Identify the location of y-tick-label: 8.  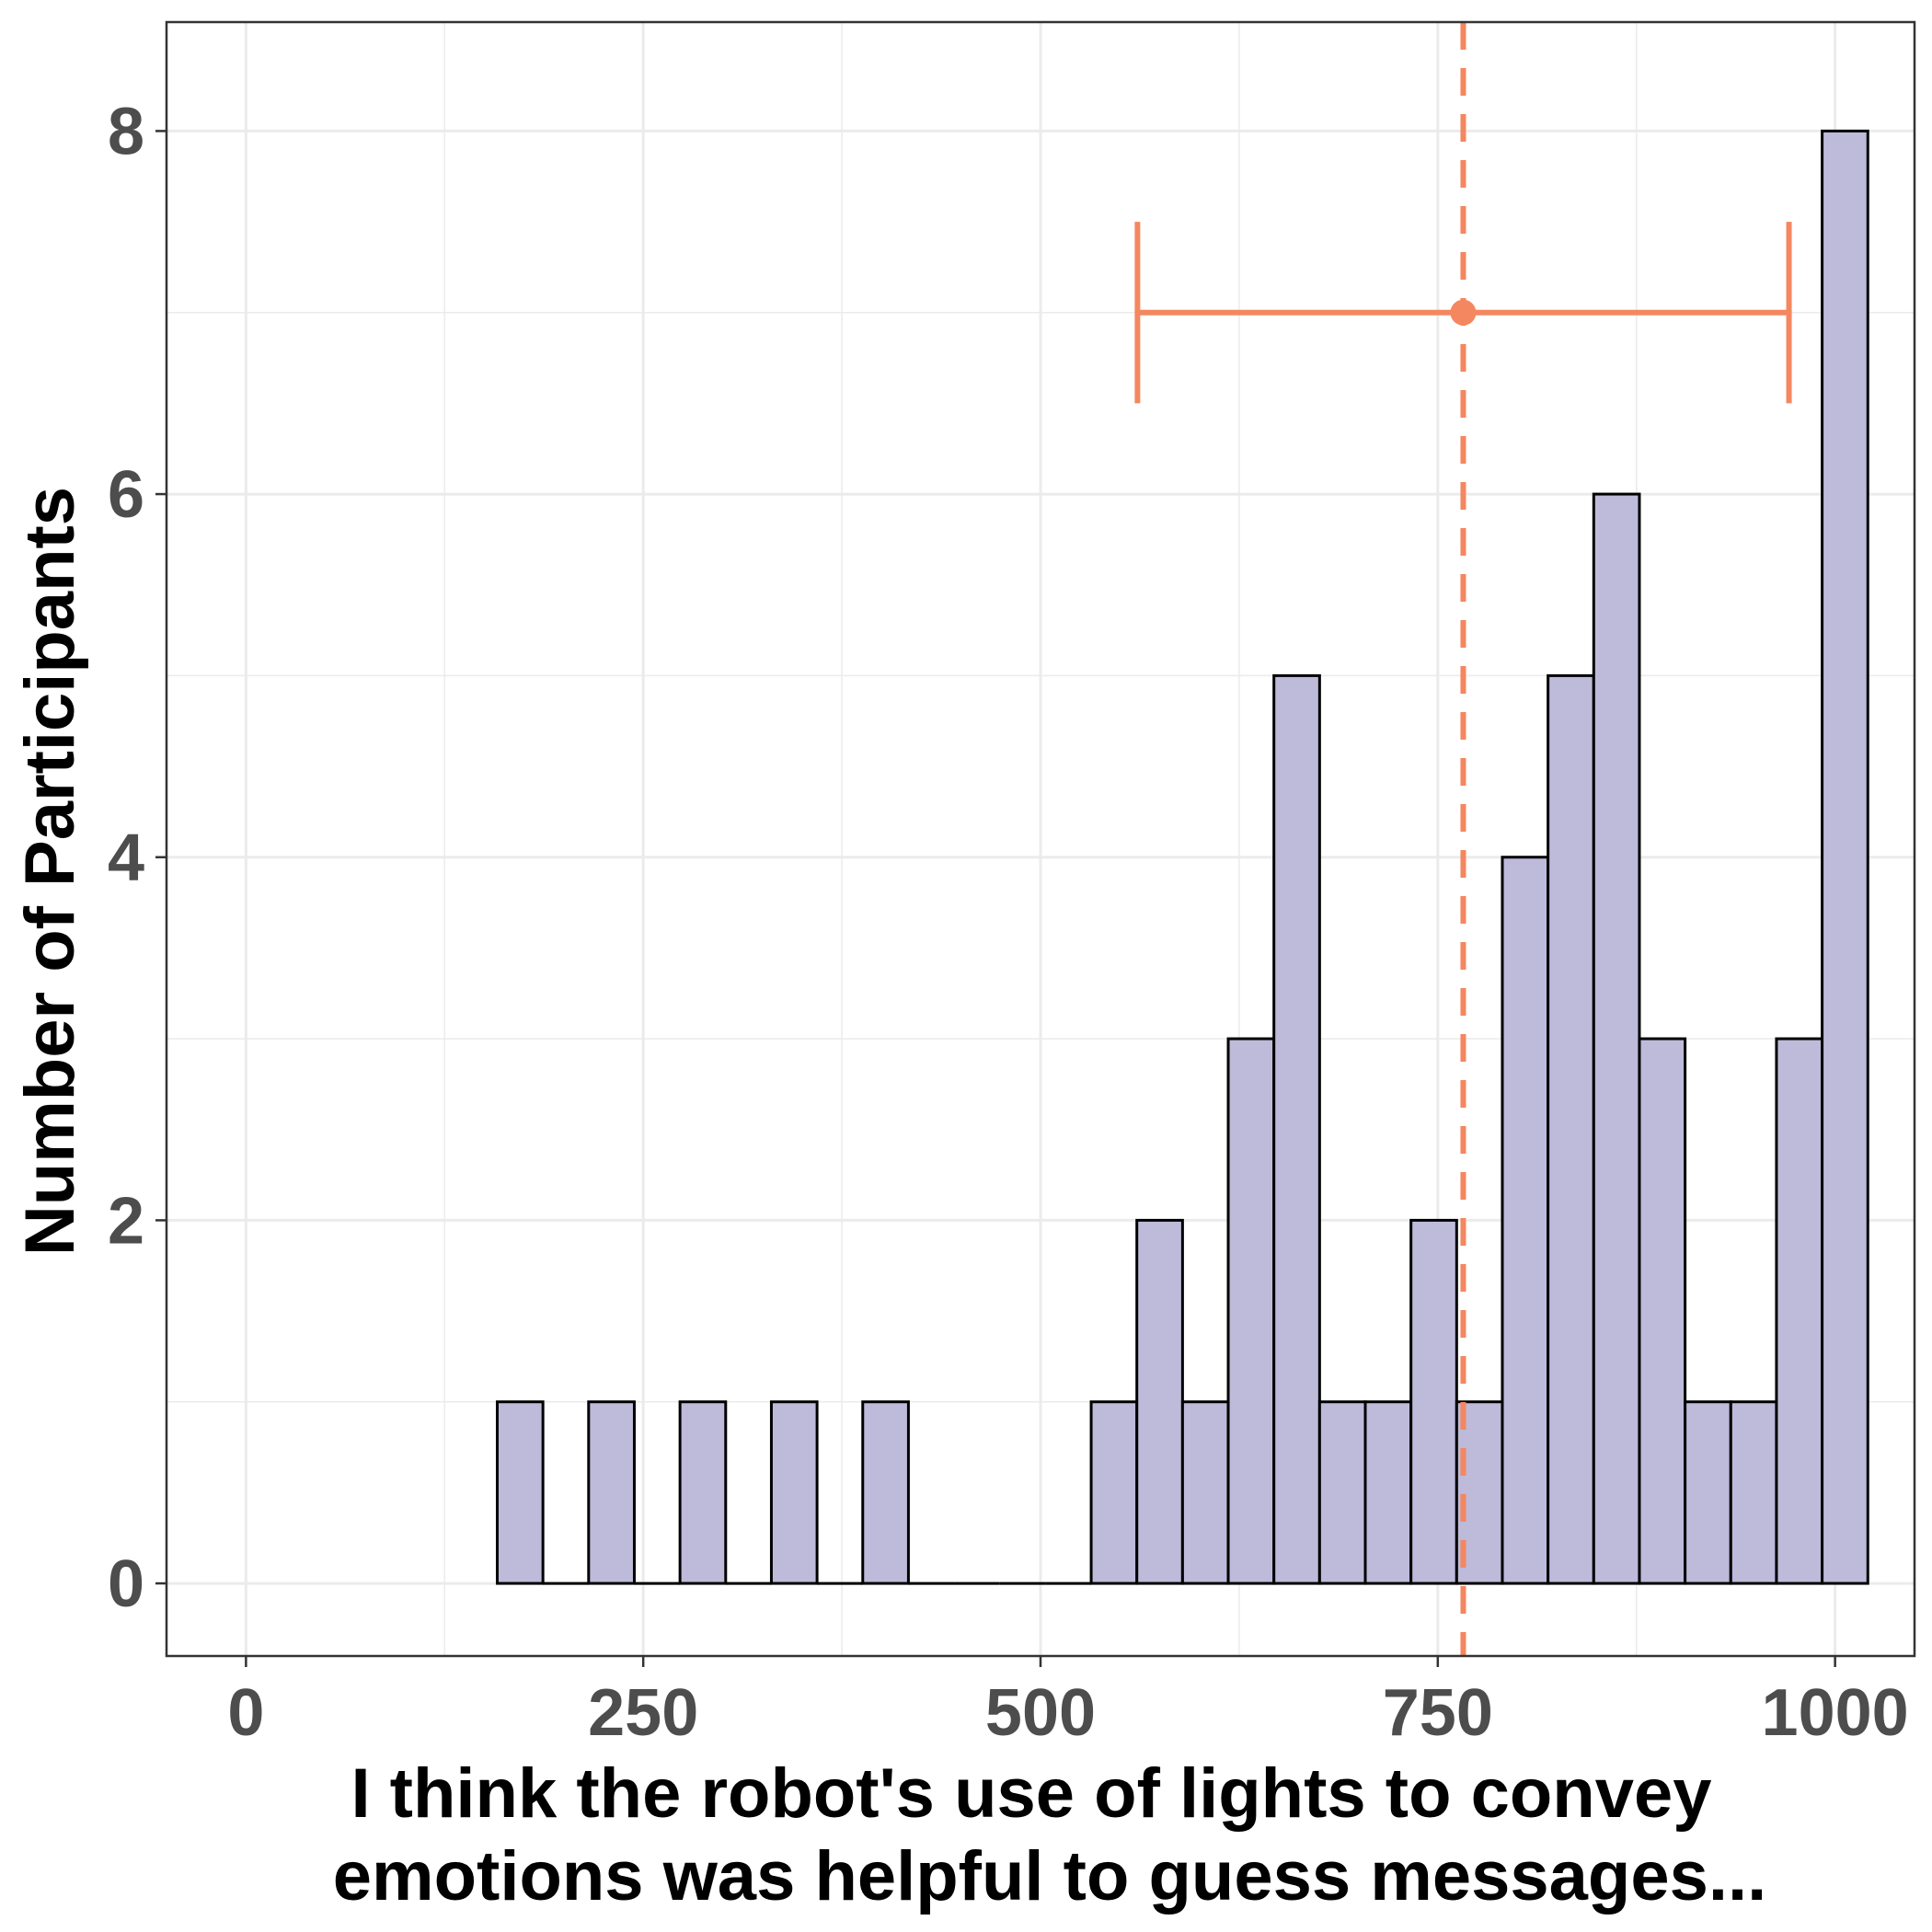
(126, 131).